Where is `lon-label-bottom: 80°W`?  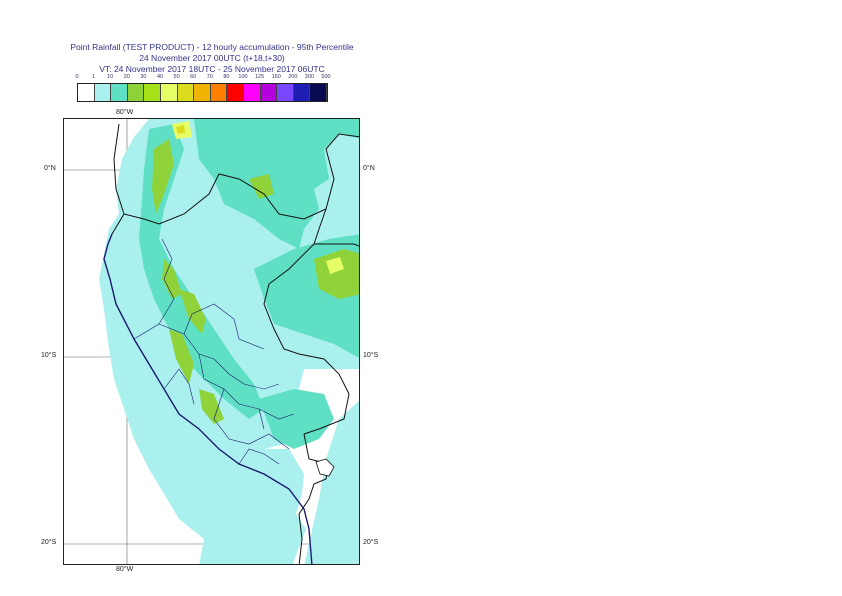 lon-label-bottom: 80°W is located at coordinates (125, 569).